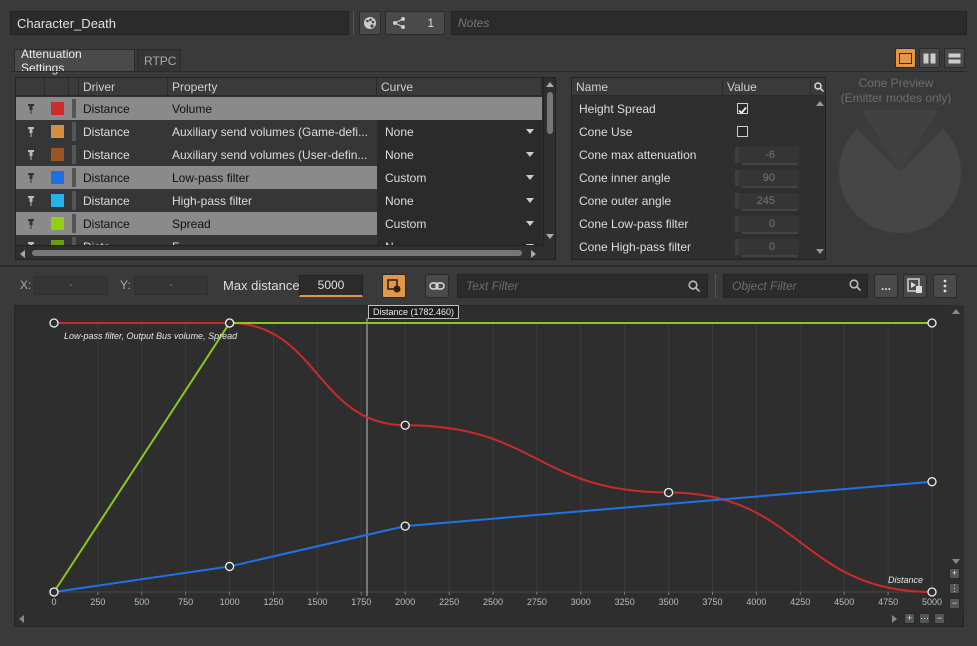 The height and width of the screenshot is (646, 977). What do you see at coordinates (924, 618) in the screenshot?
I see `zoom-fit-horizontal-button: ⋯` at bounding box center [924, 618].